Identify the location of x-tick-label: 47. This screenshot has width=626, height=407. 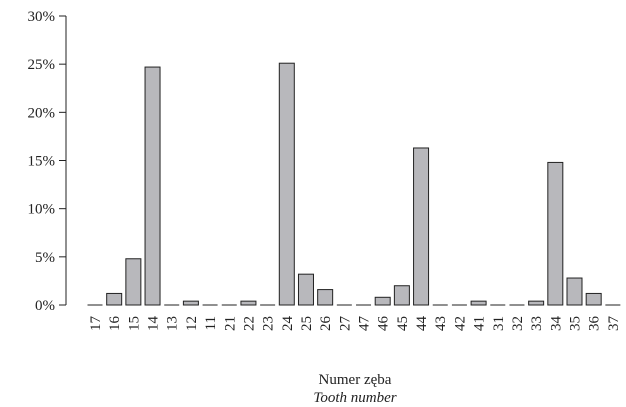
(365, 324).